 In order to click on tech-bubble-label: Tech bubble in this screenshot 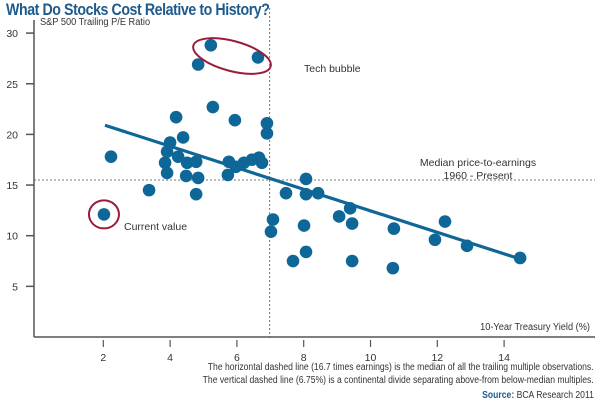, I will do `click(332, 69)`.